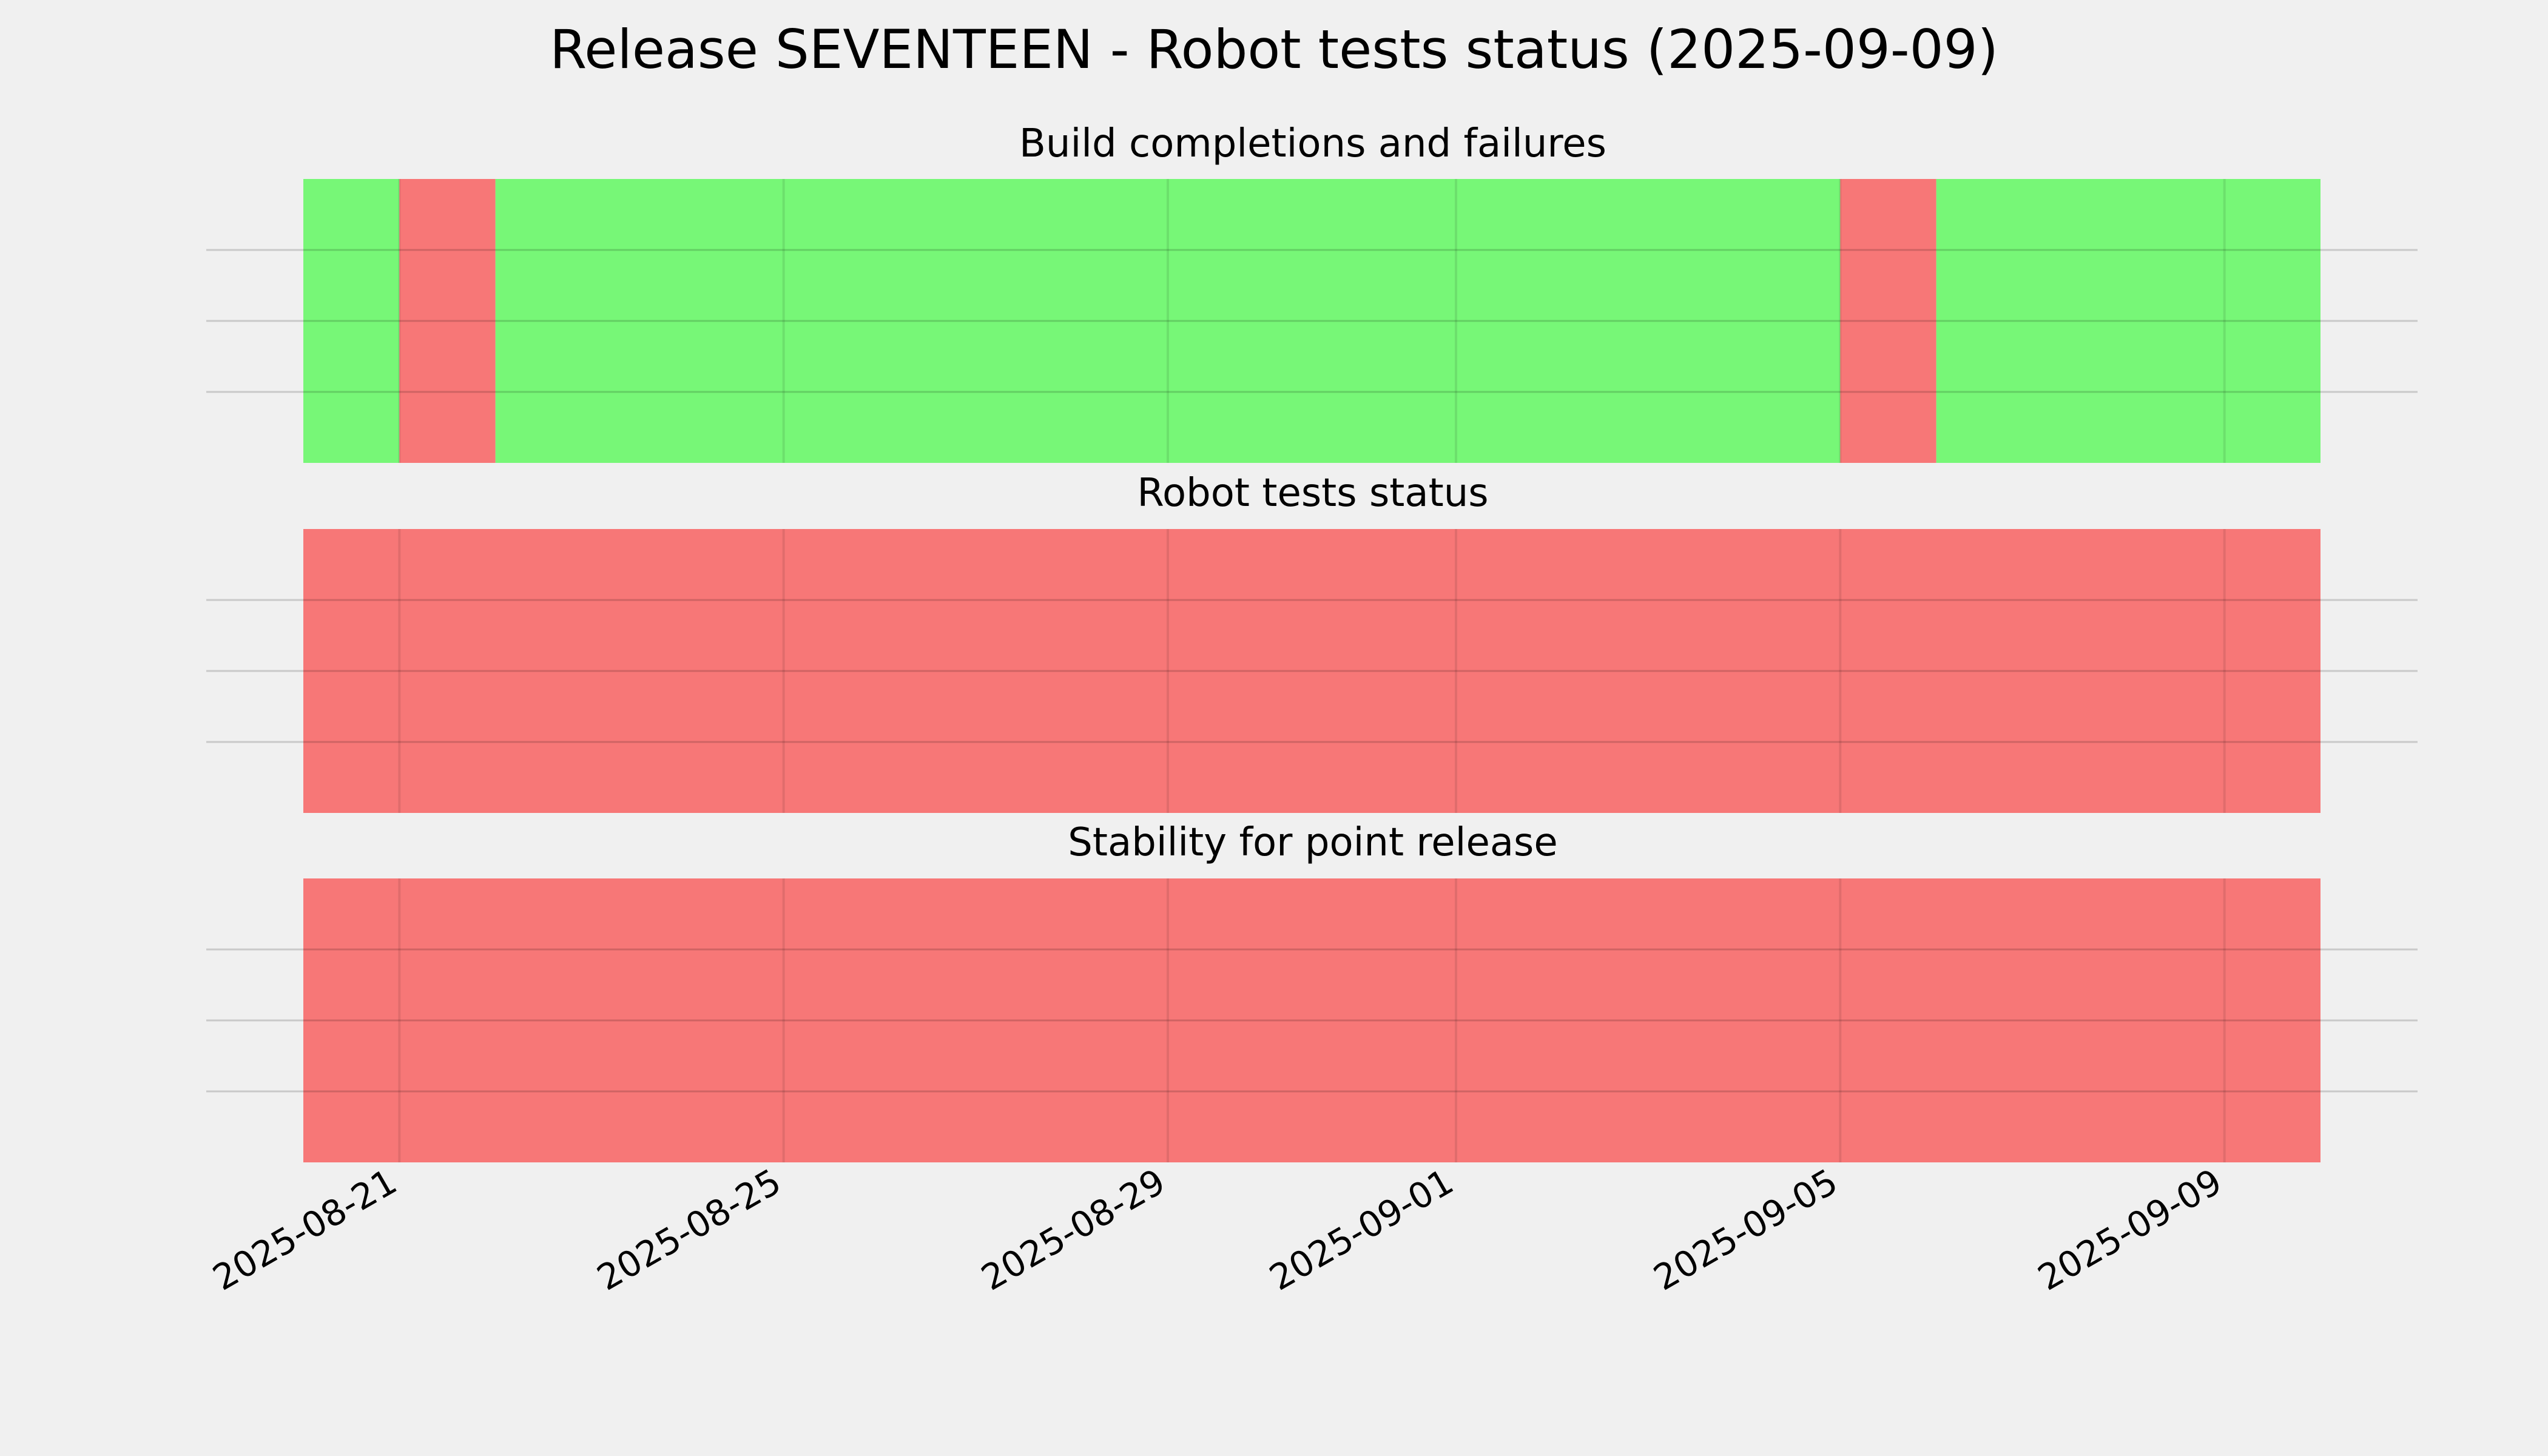 Image resolution: width=2548 pixels, height=1456 pixels. I want to click on panel-title: Robot tests status, so click(1312, 493).